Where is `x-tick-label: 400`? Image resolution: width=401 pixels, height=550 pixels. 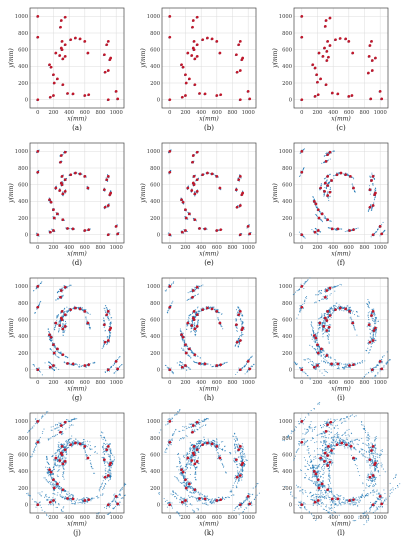
x-tick-label: 400 is located at coordinates (201, 113).